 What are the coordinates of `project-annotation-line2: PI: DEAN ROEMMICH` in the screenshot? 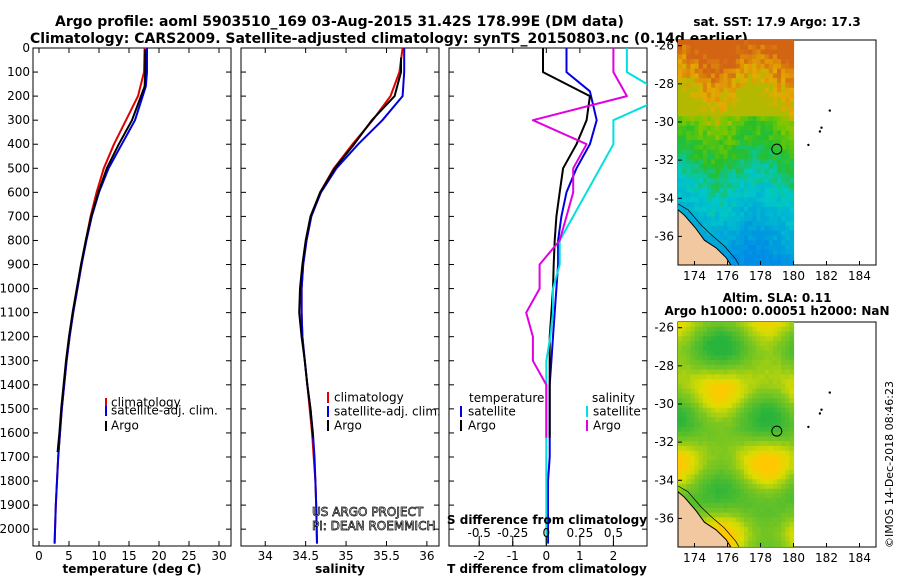 It's located at (373, 526).